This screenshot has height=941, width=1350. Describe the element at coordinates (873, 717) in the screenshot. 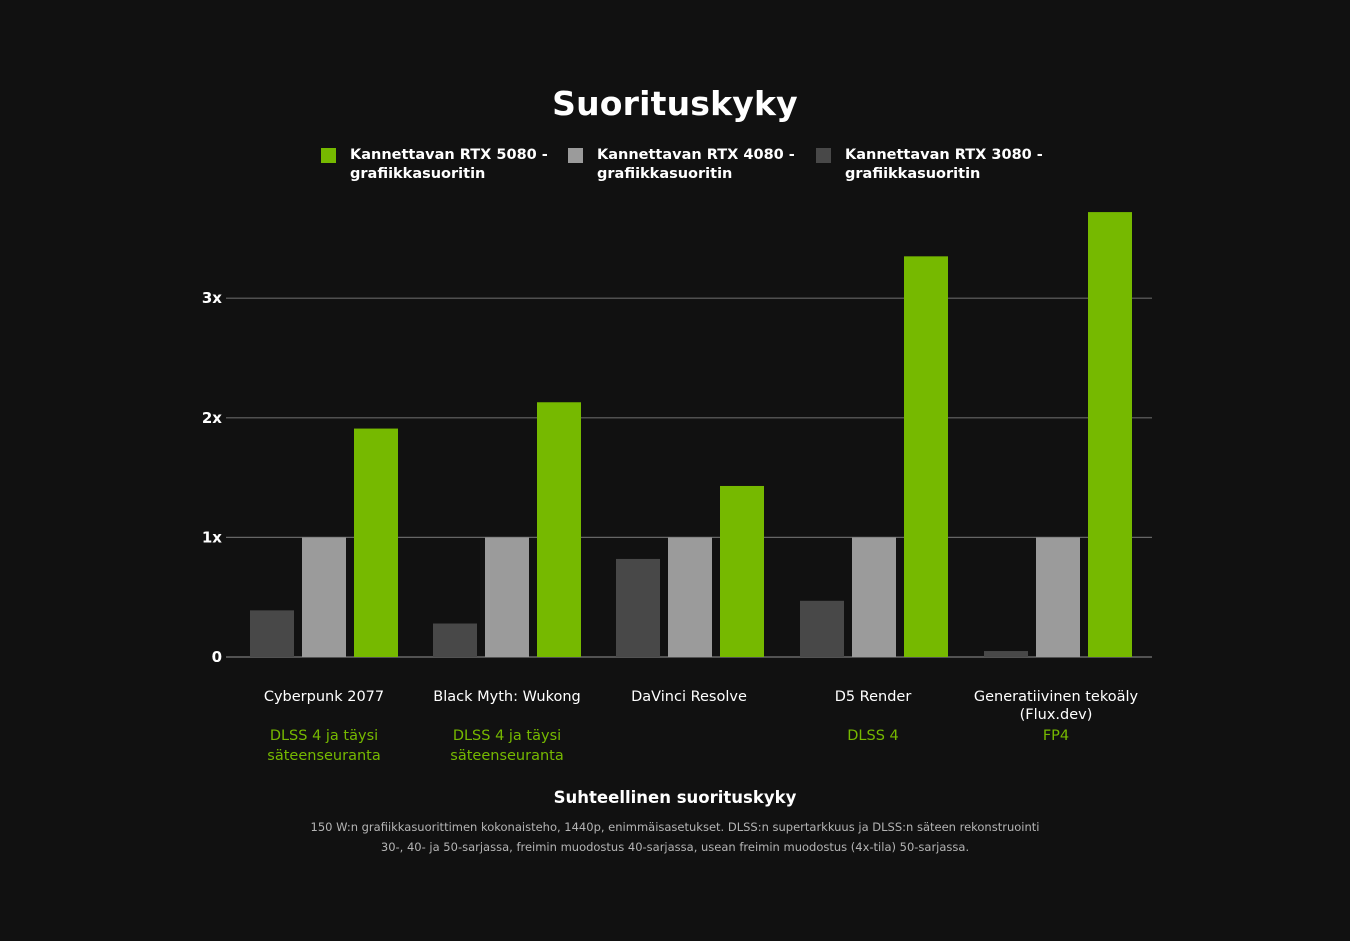

I see `category-d5-render: D5 Render DLSS 4` at that location.